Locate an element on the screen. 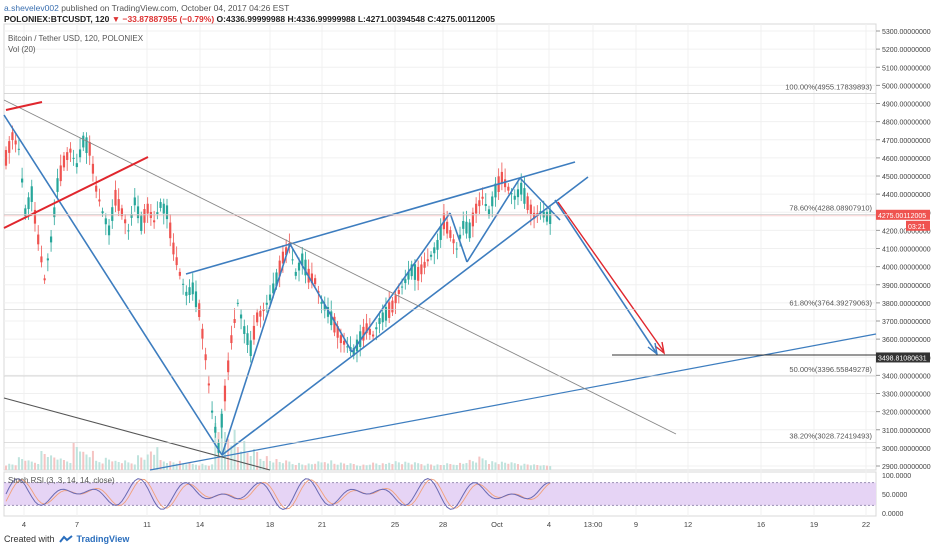 The width and height of the screenshot is (932, 550). time-tick-label: 9 is located at coordinates (636, 524).